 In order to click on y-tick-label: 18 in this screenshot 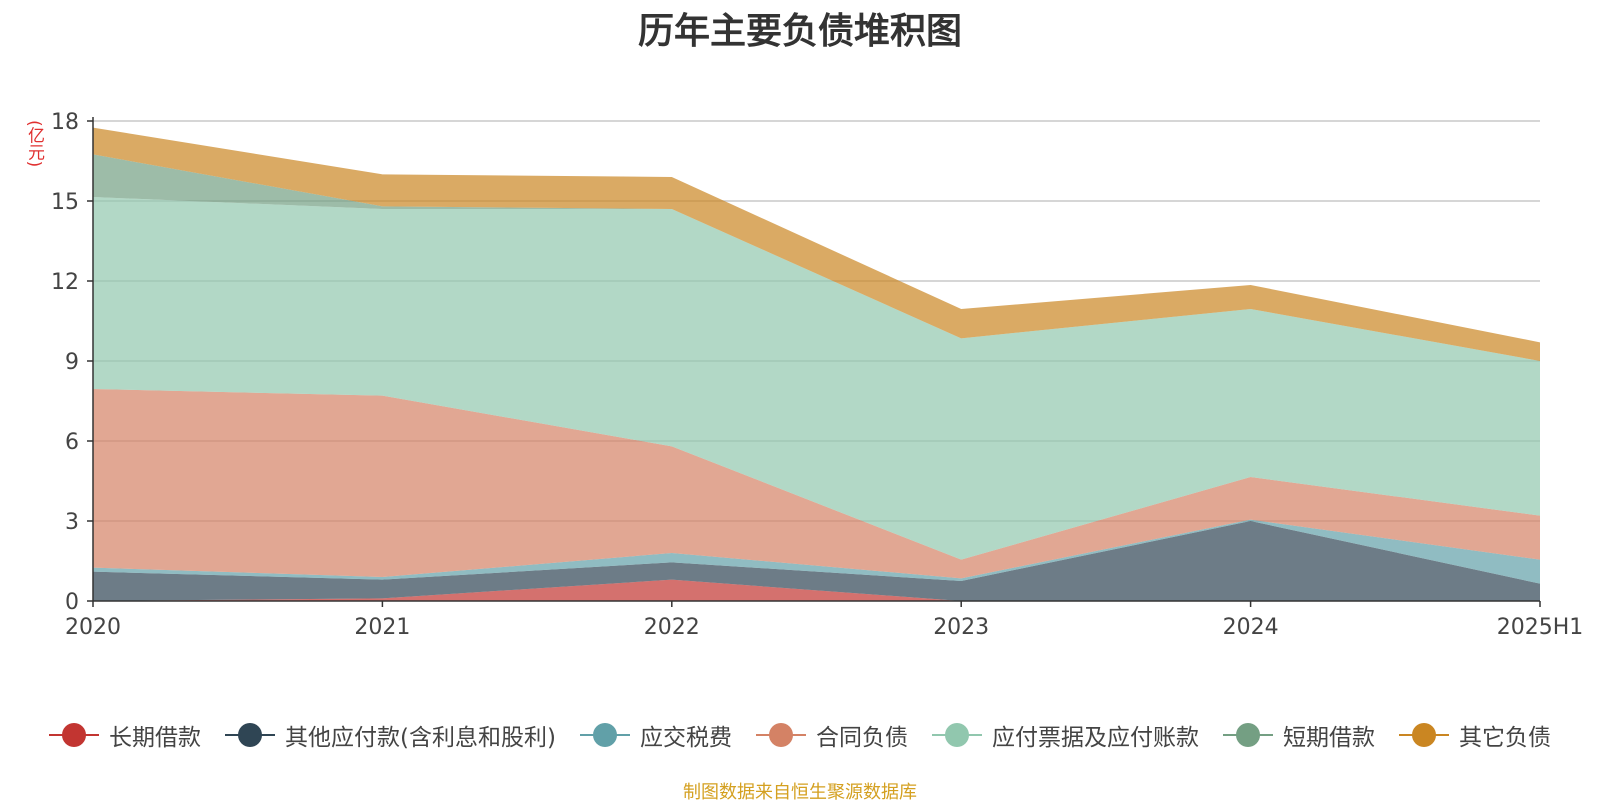, I will do `click(65, 122)`.